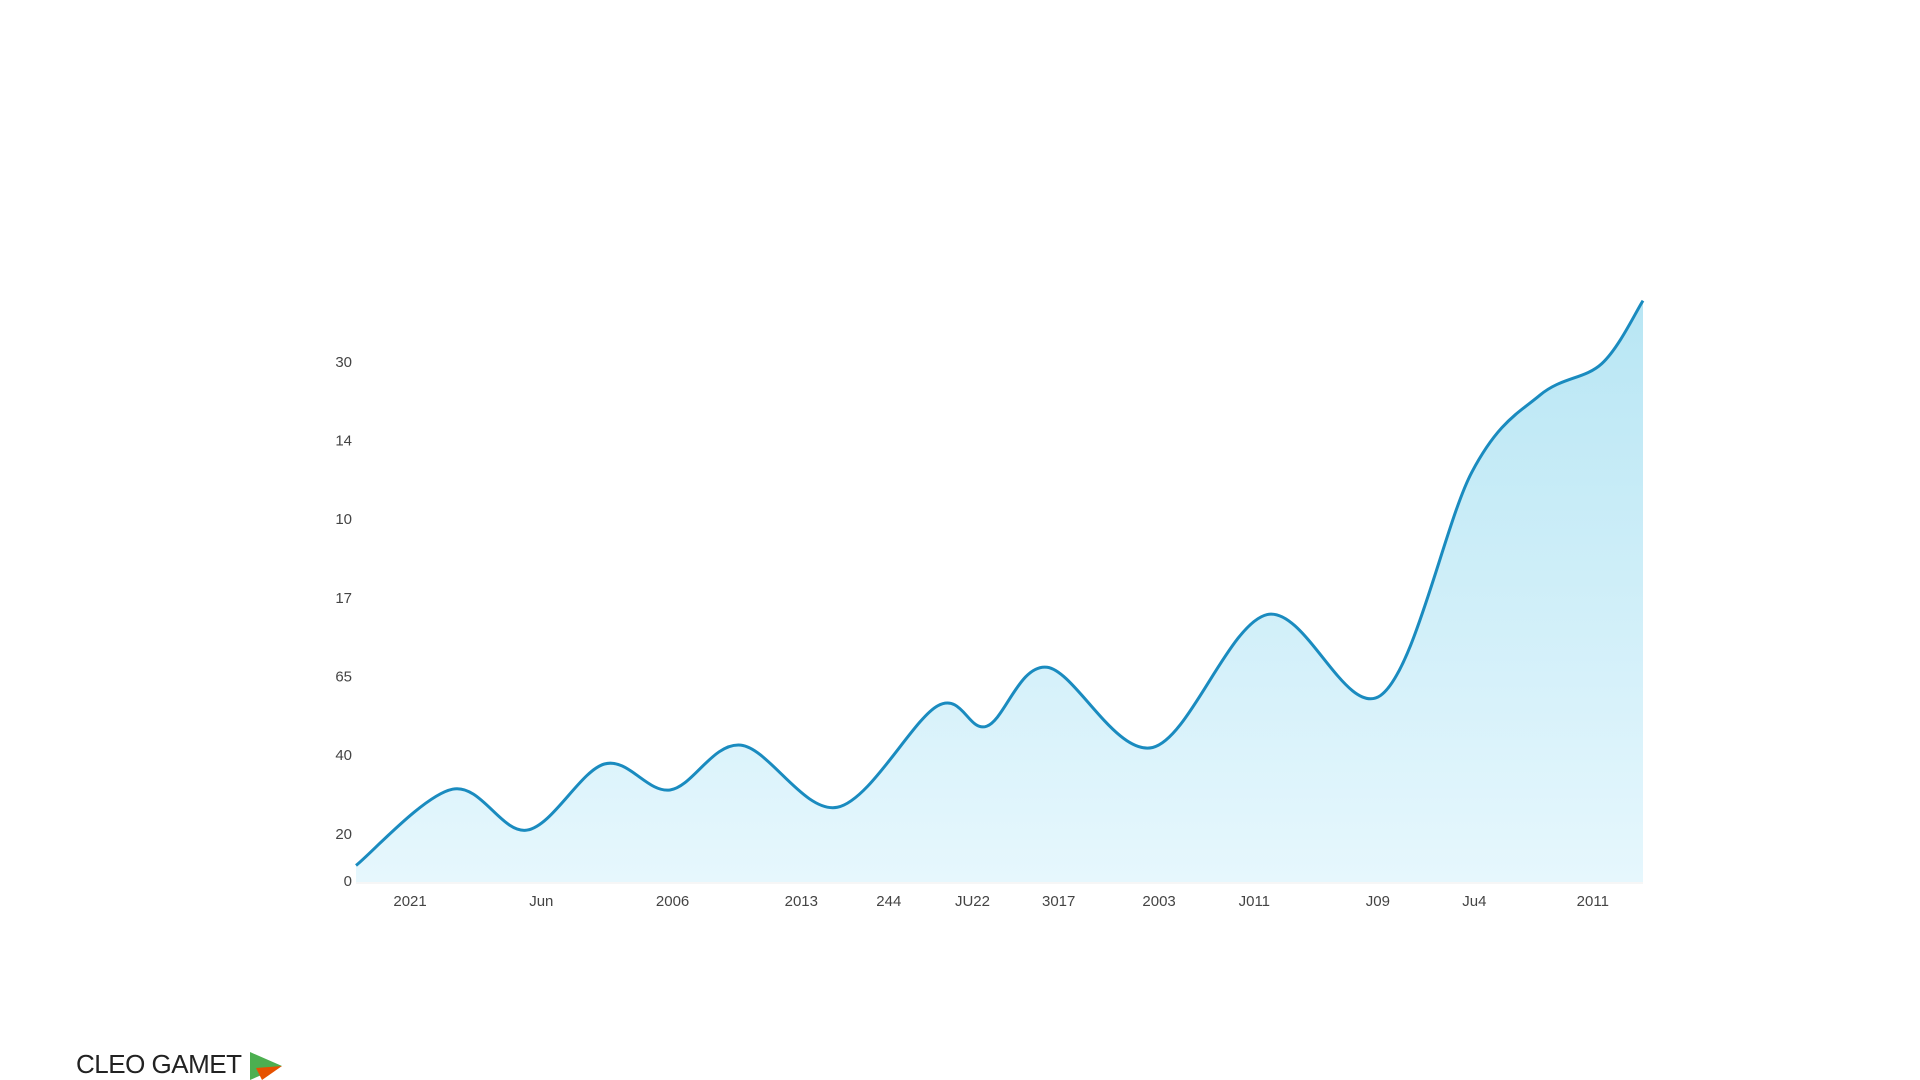  What do you see at coordinates (343, 519) in the screenshot?
I see `y-tick-label: 10` at bounding box center [343, 519].